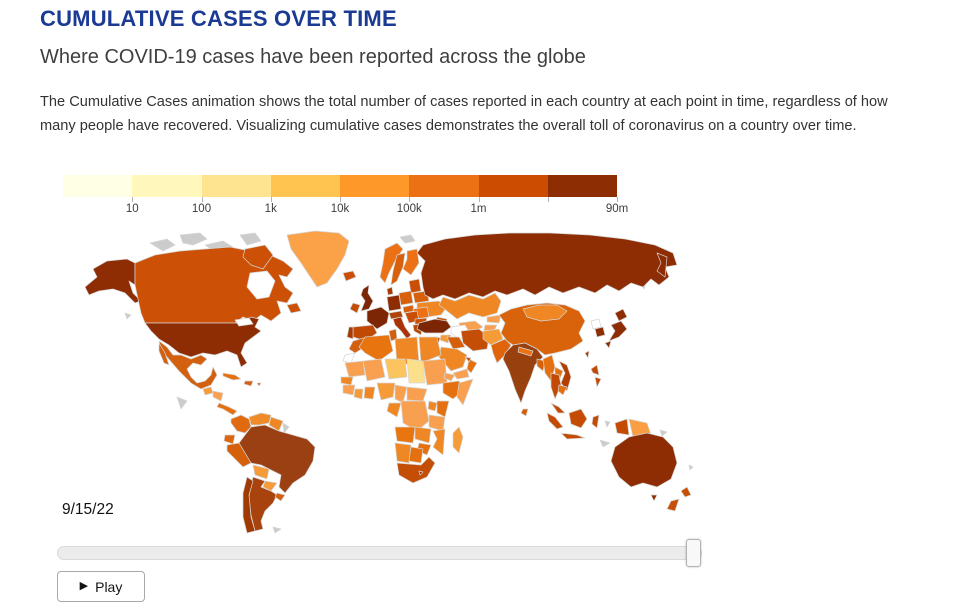 The image size is (972, 610). I want to click on country-ghana, so click(369, 393).